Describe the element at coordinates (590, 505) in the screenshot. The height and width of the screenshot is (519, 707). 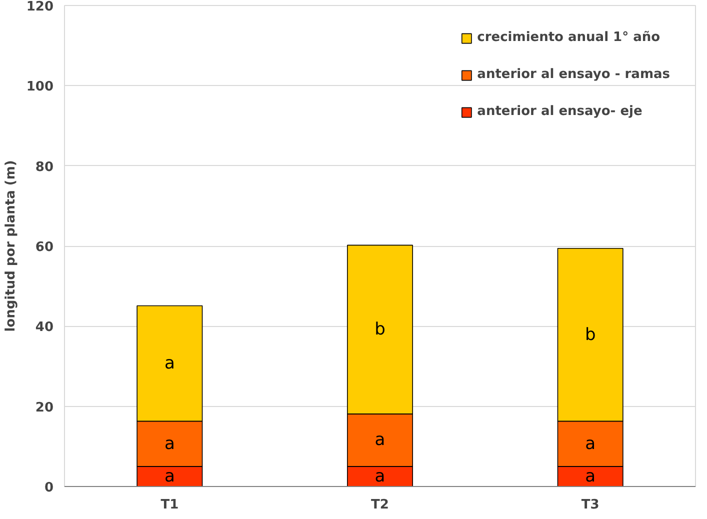
I see `x-tick-label: T3` at that location.